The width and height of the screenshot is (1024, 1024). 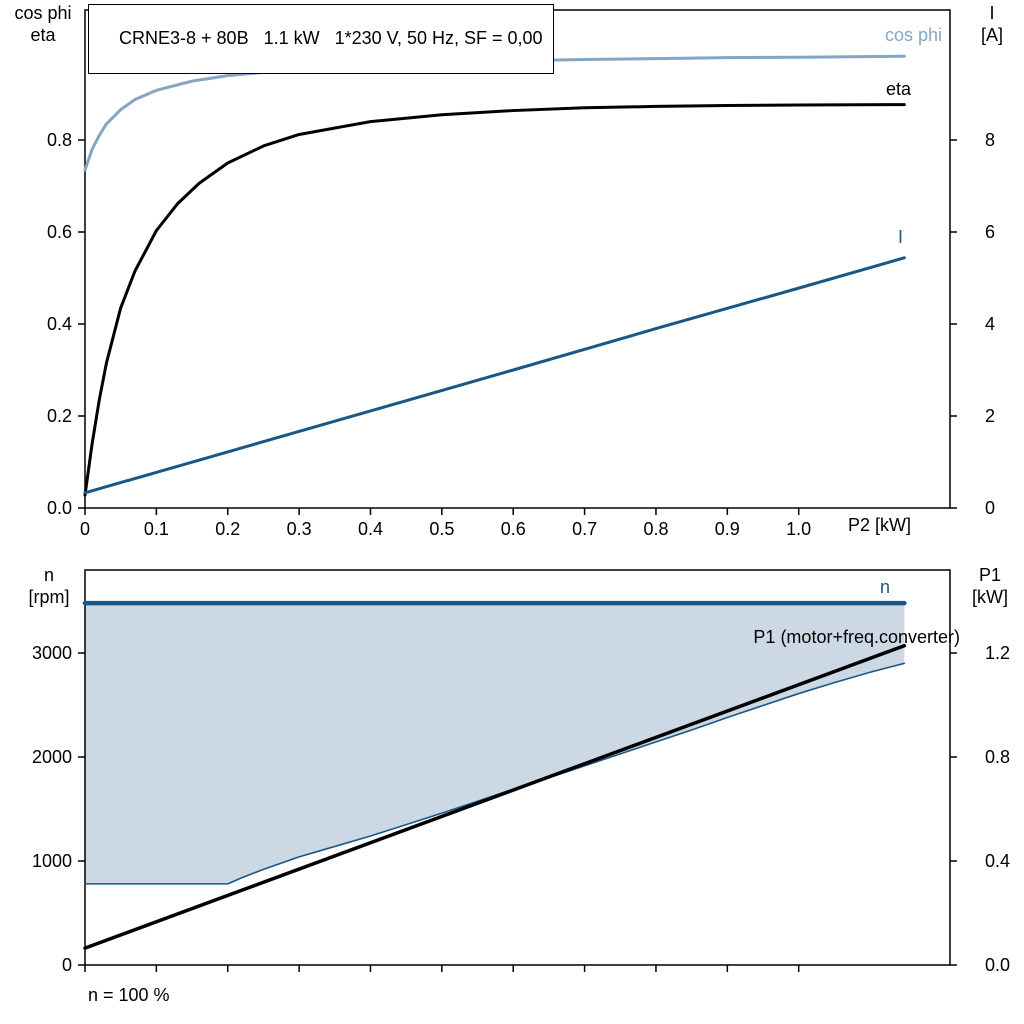 I want to click on cos-phi-axis-label: cos phi, so click(x=43, y=13).